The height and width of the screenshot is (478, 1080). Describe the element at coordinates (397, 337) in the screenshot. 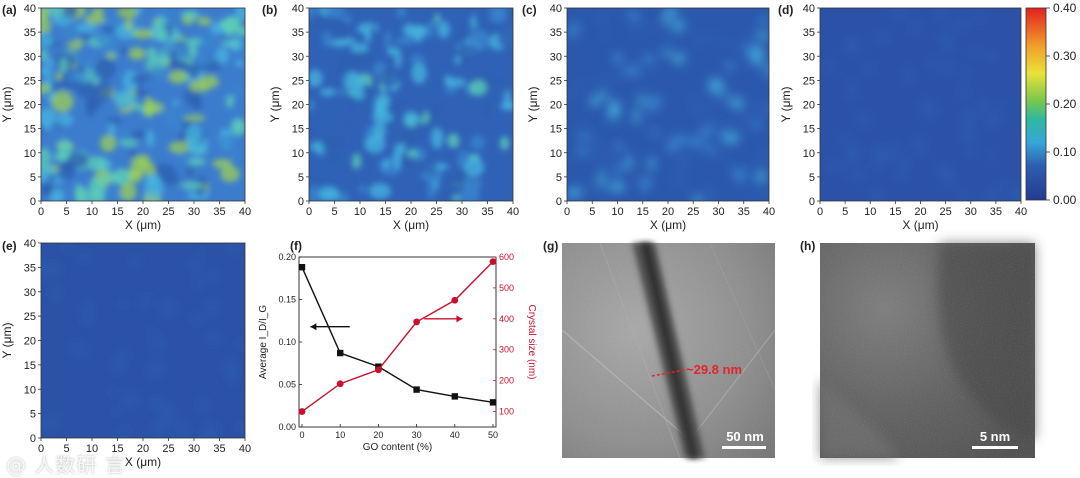

I see `series-line-right` at that location.